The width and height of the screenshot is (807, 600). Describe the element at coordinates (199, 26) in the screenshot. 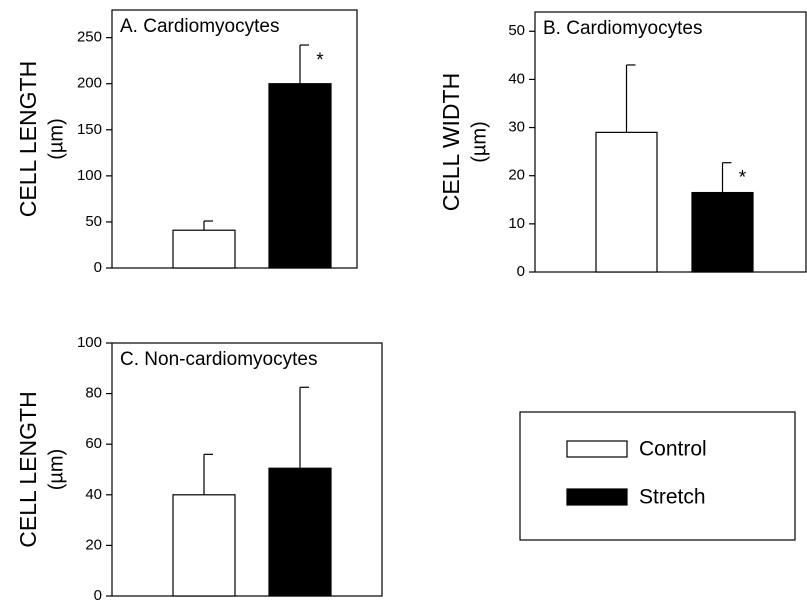

I see `panel-title: A. Cardiomyocytes` at that location.